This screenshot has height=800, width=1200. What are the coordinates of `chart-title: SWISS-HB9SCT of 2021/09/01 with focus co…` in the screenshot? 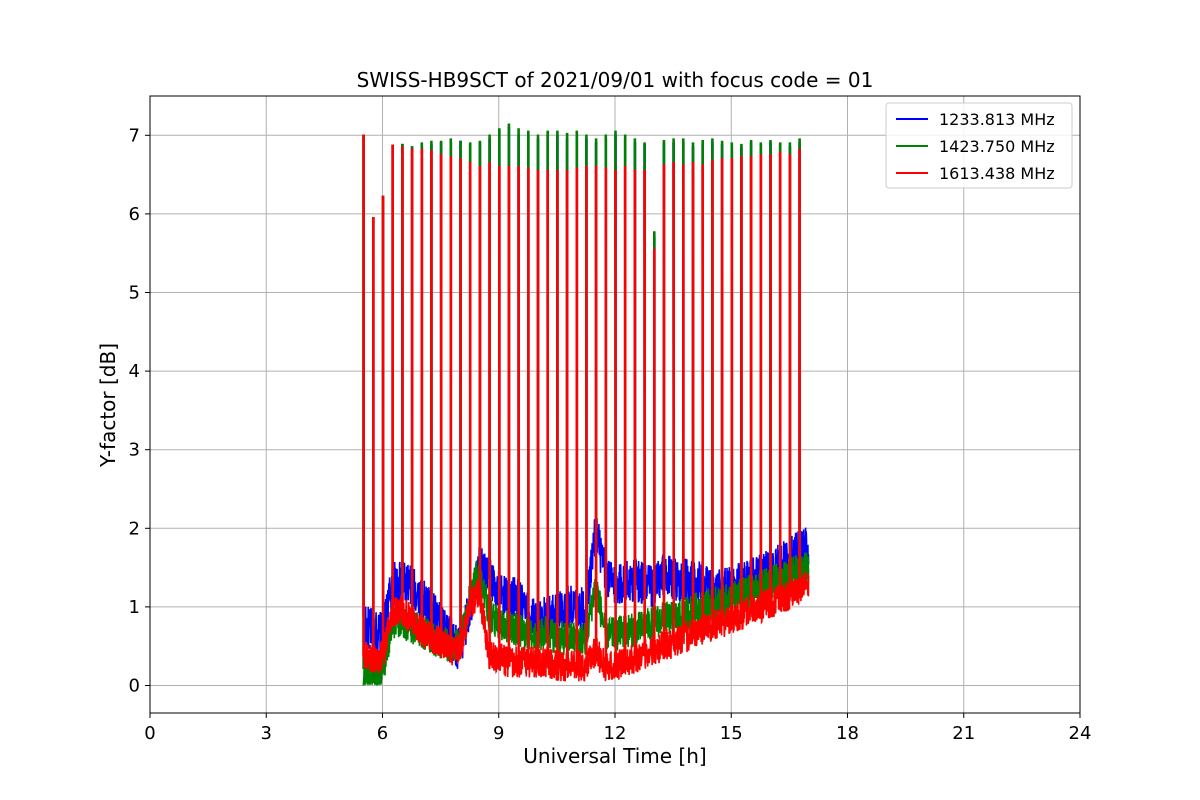 It's located at (615, 80).